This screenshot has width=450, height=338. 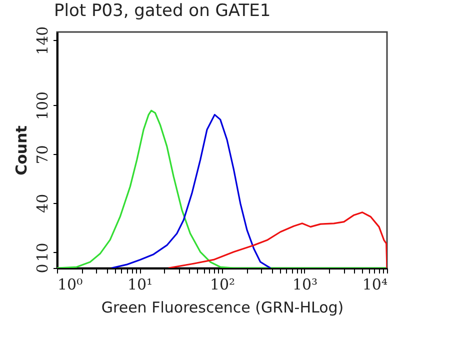 I want to click on y-tick-label: 70, so click(x=43, y=154).